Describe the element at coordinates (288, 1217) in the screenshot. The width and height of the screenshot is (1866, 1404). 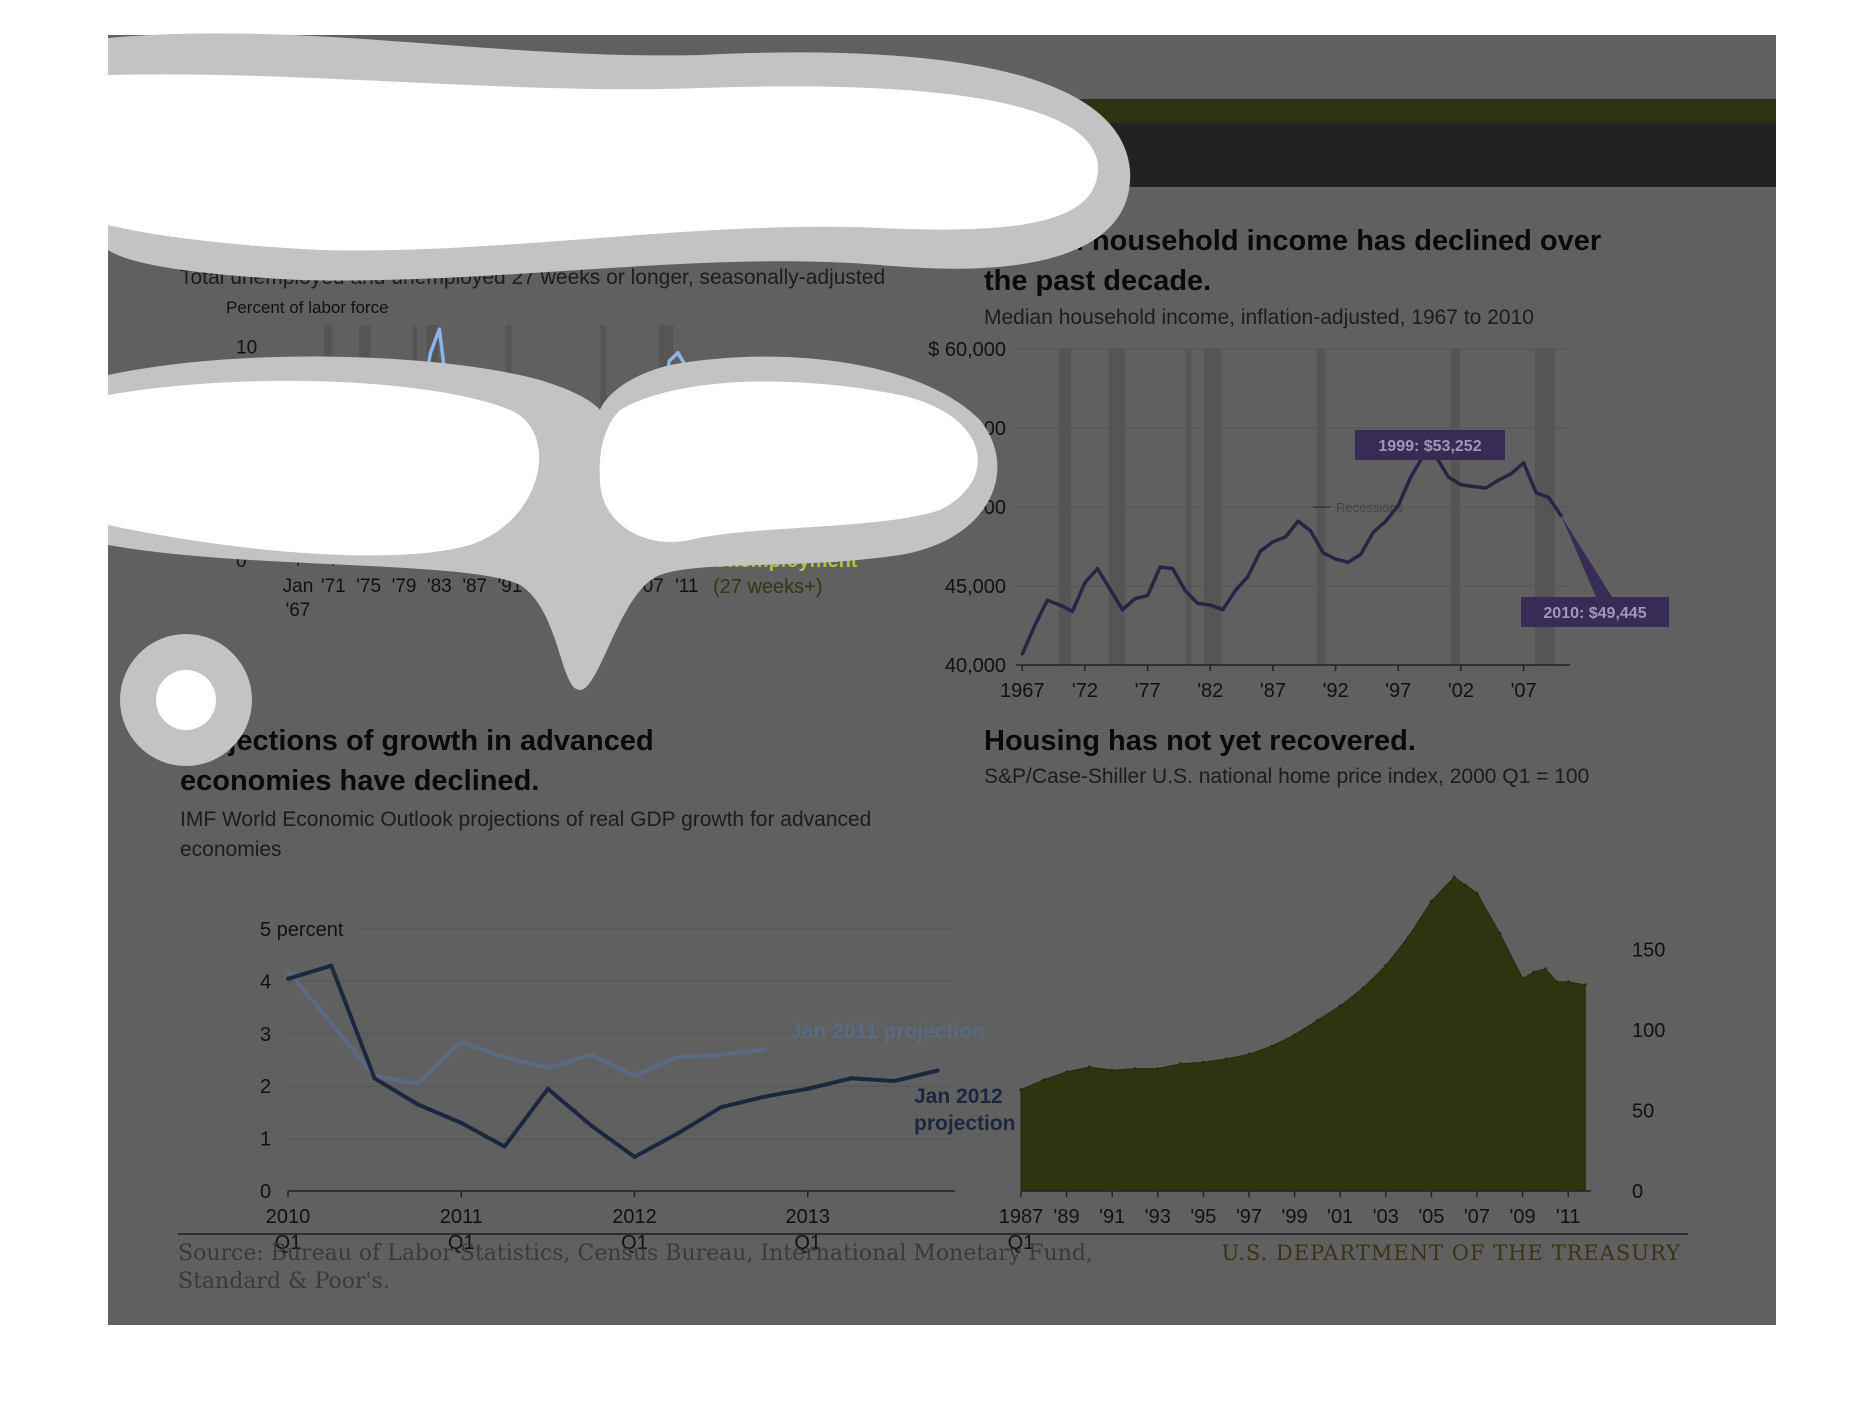
I see `x-tick-label: 2010` at that location.